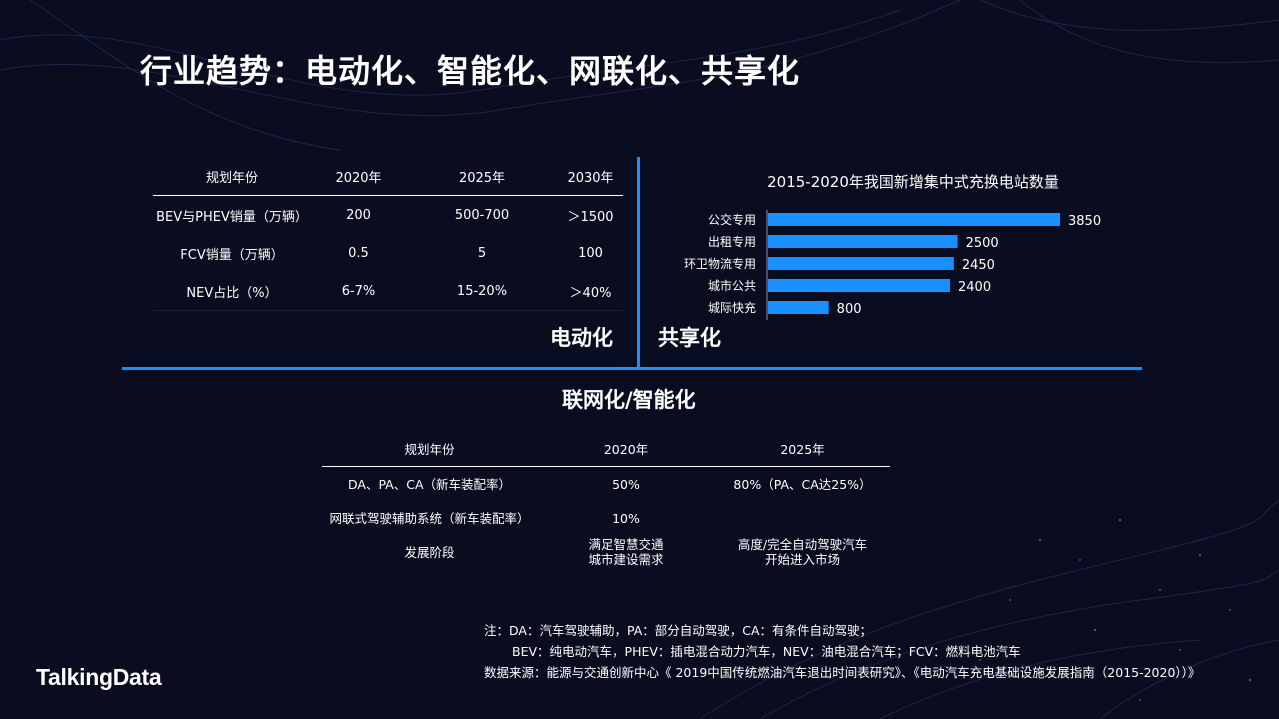 The width and height of the screenshot is (1279, 719). Describe the element at coordinates (232, 217) in the screenshot. I see `table-cell: BEV与PHEV销量（万辆）` at that location.